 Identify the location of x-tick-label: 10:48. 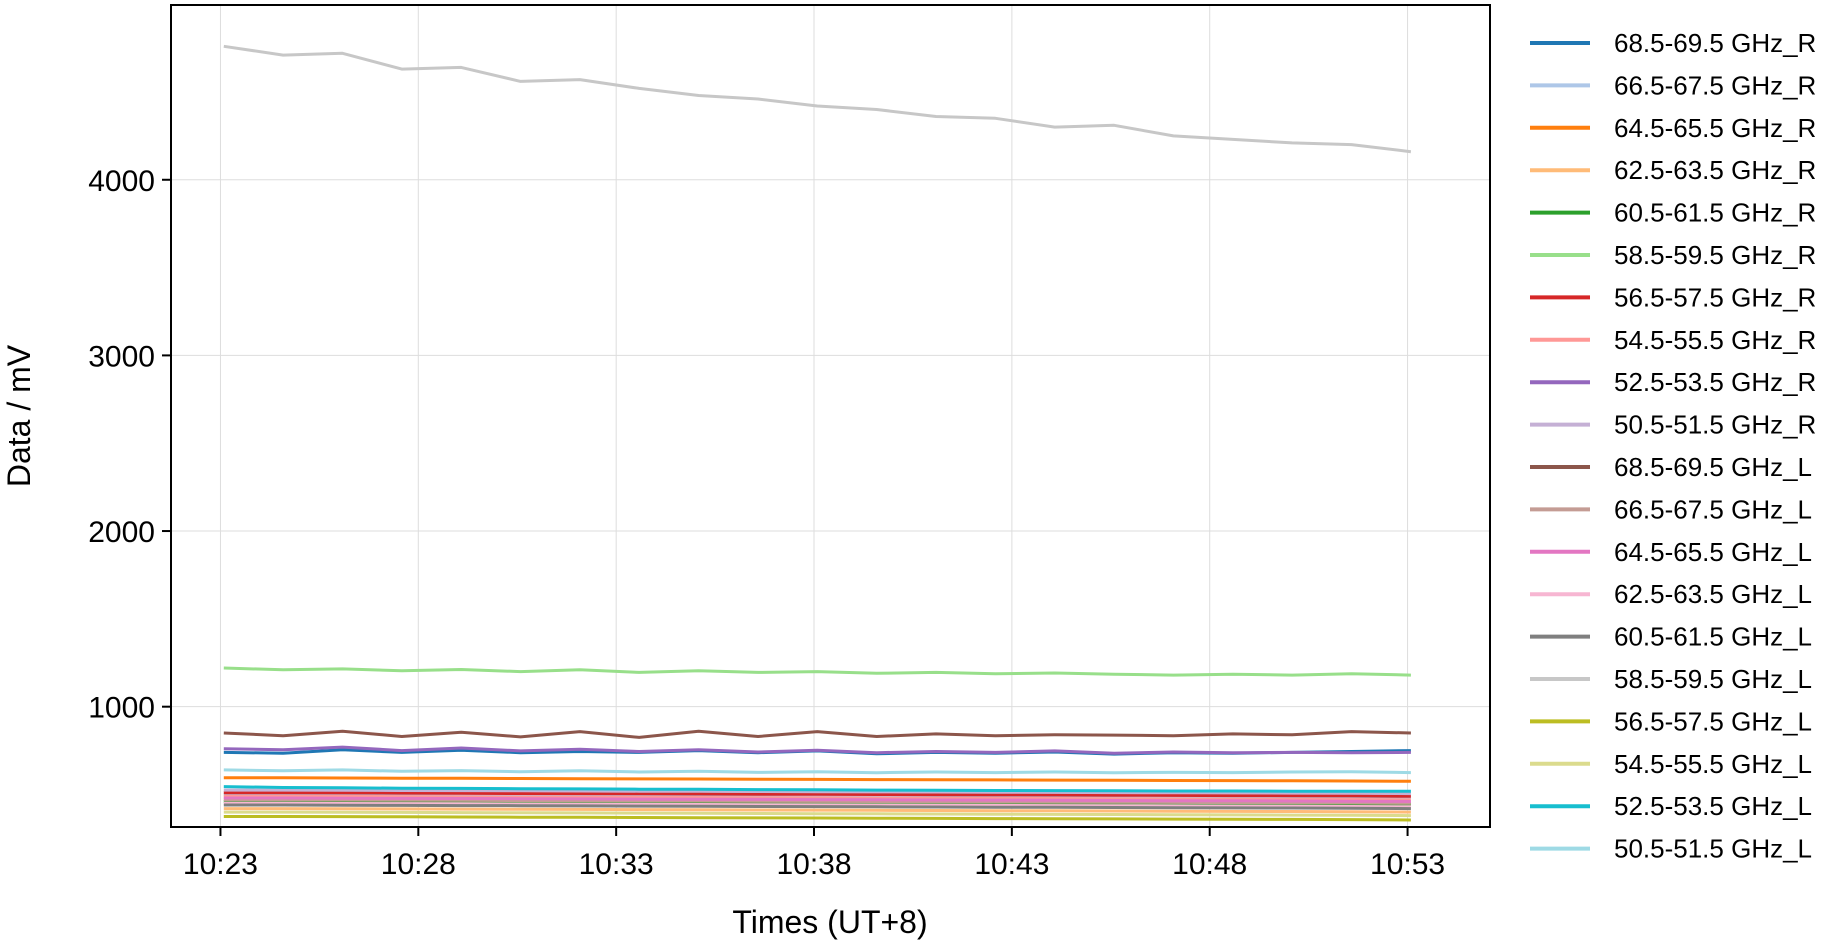
(1209, 864).